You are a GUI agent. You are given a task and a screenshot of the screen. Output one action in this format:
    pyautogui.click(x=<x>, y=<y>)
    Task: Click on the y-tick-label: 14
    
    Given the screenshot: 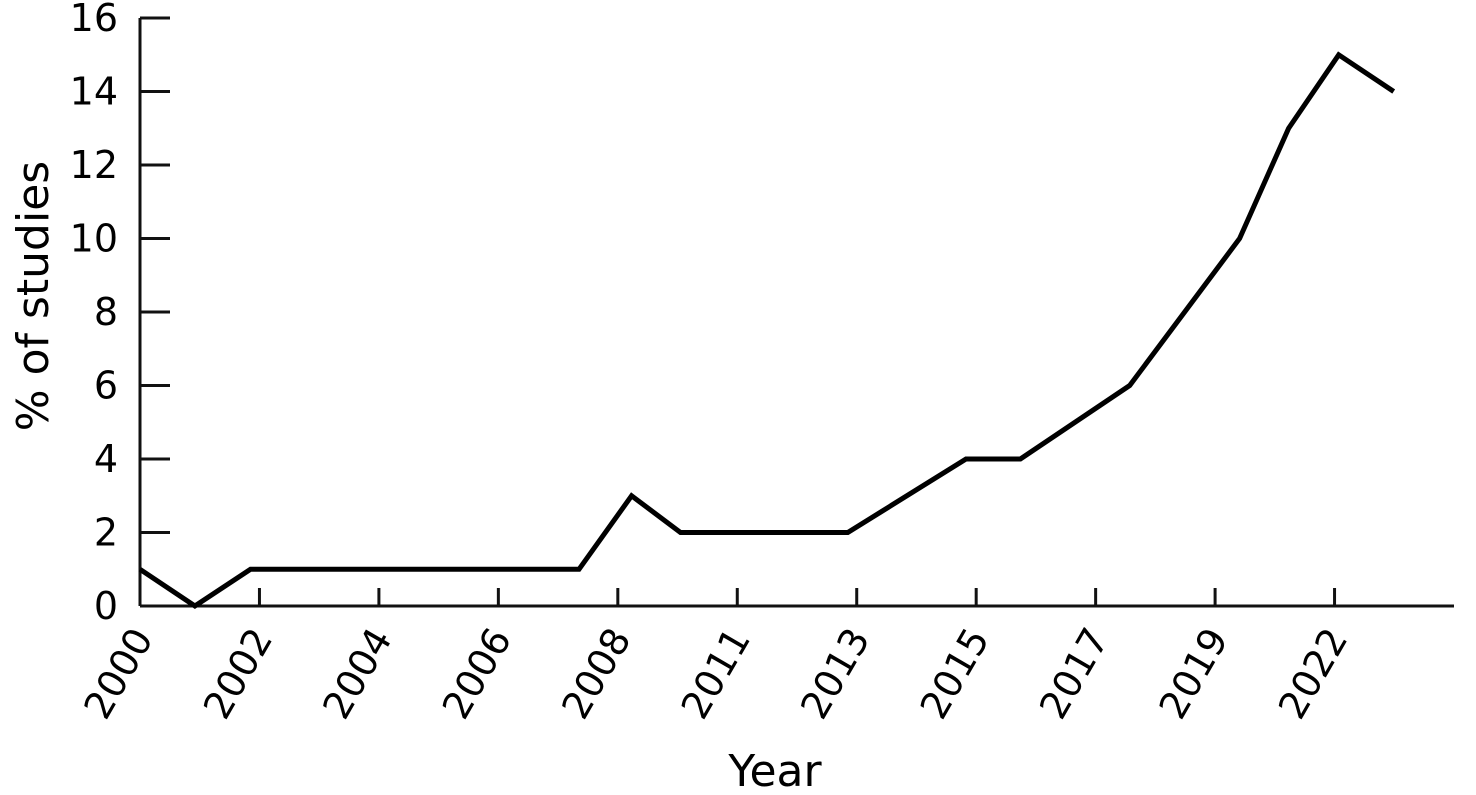 What is the action you would take?
    pyautogui.click(x=94, y=92)
    